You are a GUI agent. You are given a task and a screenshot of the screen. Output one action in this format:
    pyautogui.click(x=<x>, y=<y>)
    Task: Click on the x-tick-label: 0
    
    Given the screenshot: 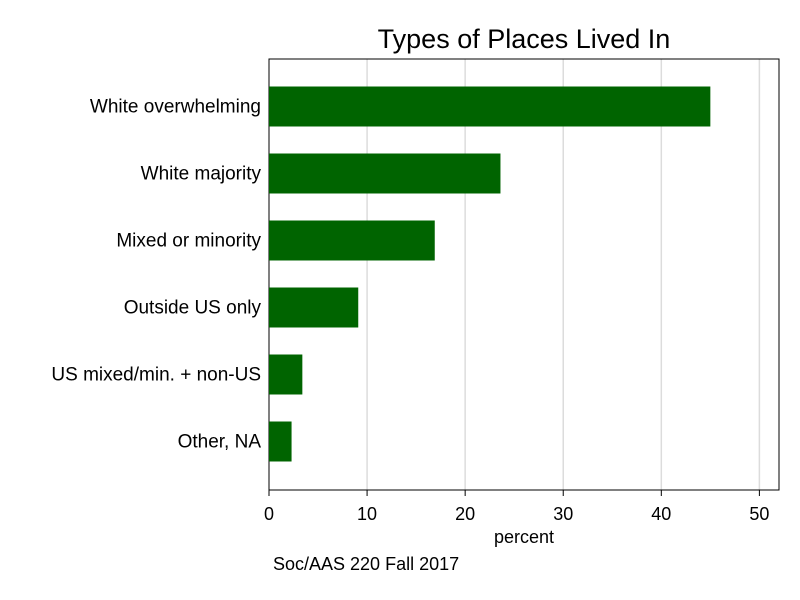 What is the action you would take?
    pyautogui.click(x=269, y=514)
    